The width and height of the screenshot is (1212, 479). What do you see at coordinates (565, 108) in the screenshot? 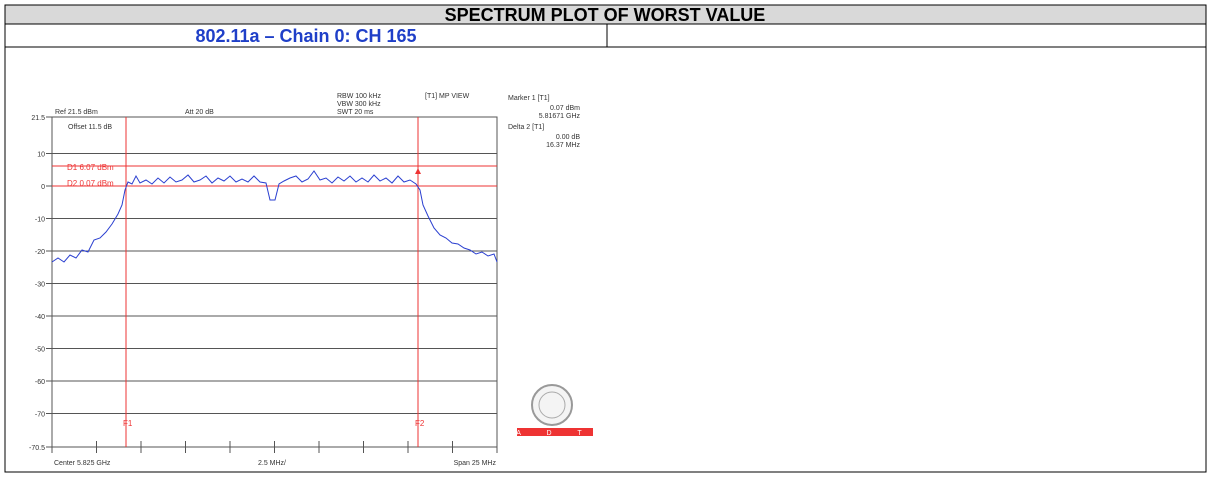
I see `marker1-level: 0.07 dBm` at bounding box center [565, 108].